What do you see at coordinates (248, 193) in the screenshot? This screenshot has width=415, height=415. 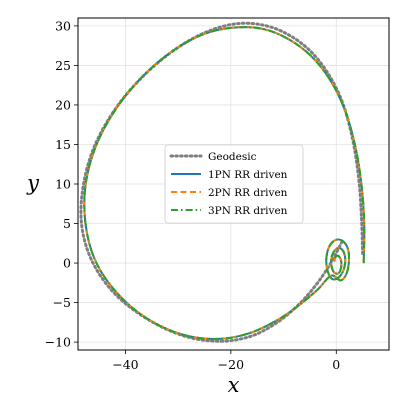 I see `legend-label-2: 2PN RR driven` at bounding box center [248, 193].